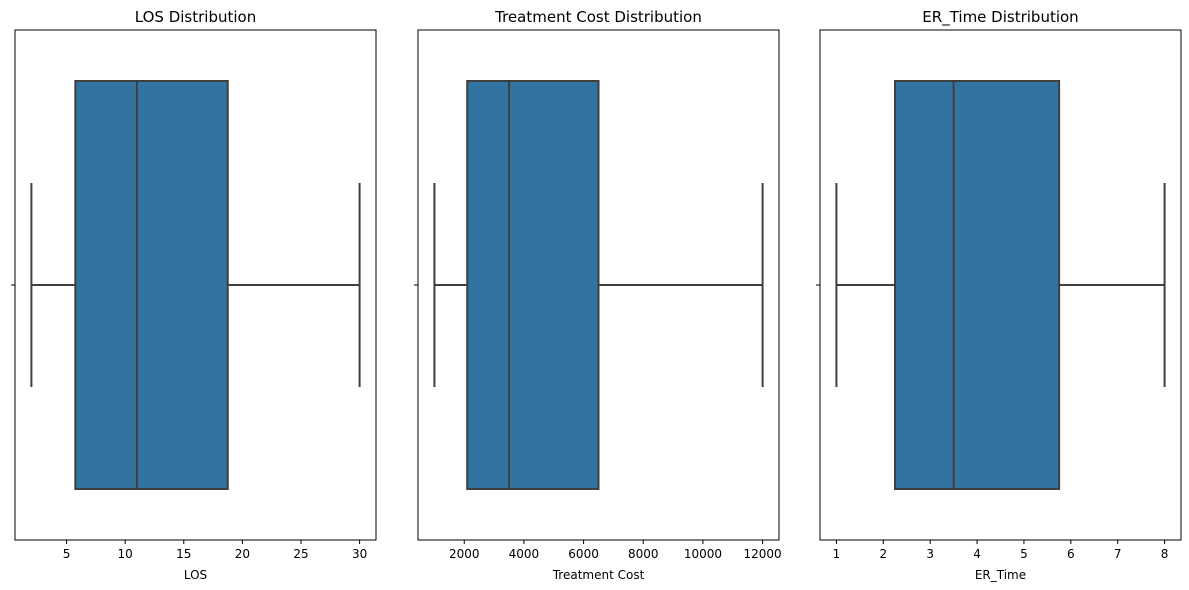  Describe the element at coordinates (762, 554) in the screenshot. I see `x-tick-label: 12000` at that location.